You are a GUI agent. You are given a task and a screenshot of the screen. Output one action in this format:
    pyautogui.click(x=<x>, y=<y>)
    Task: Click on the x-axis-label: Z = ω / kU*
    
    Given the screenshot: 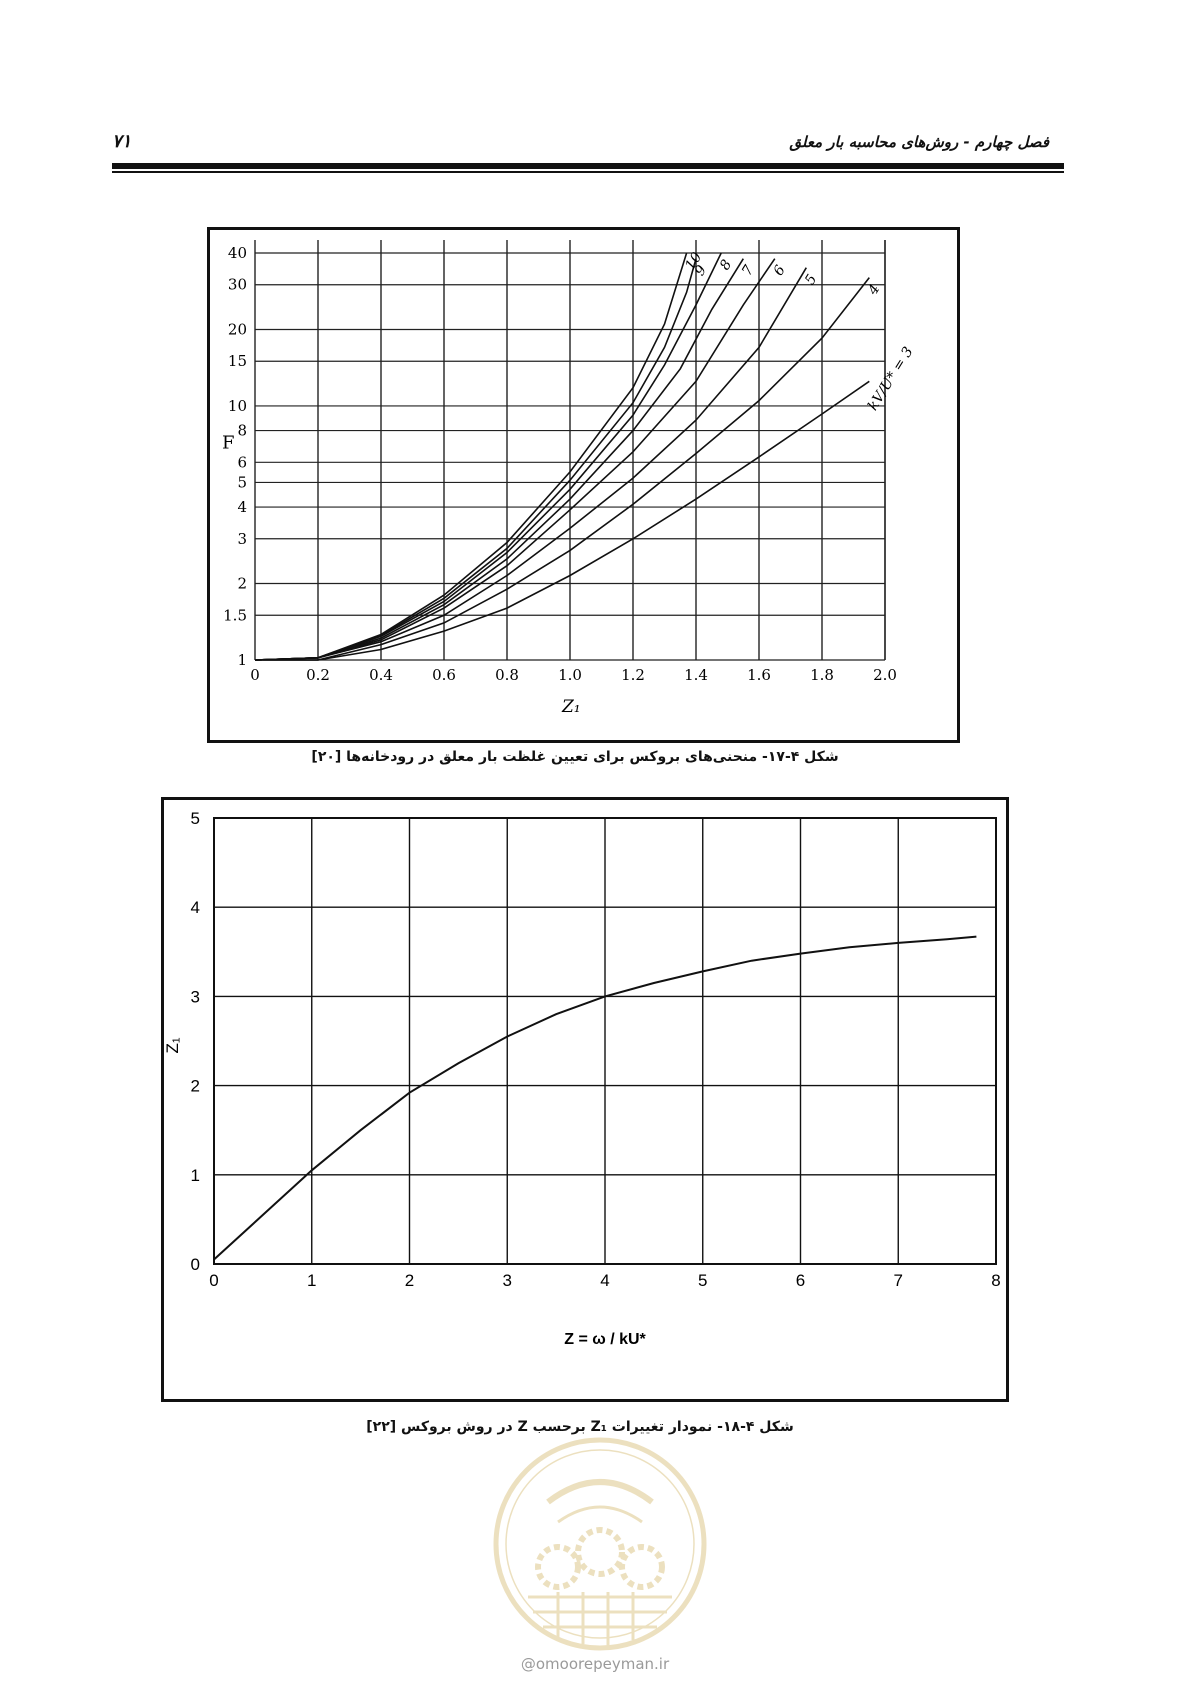 What is the action you would take?
    pyautogui.click(x=605, y=1339)
    